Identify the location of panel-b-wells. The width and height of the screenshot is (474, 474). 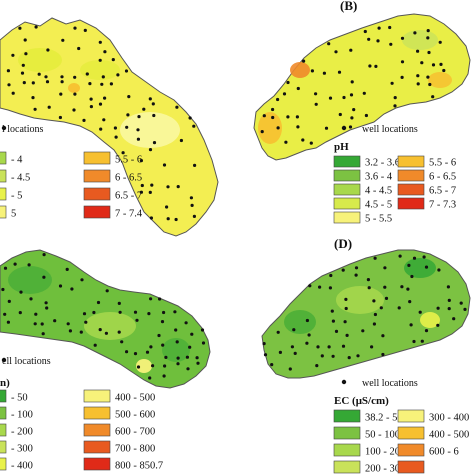
(353, 85).